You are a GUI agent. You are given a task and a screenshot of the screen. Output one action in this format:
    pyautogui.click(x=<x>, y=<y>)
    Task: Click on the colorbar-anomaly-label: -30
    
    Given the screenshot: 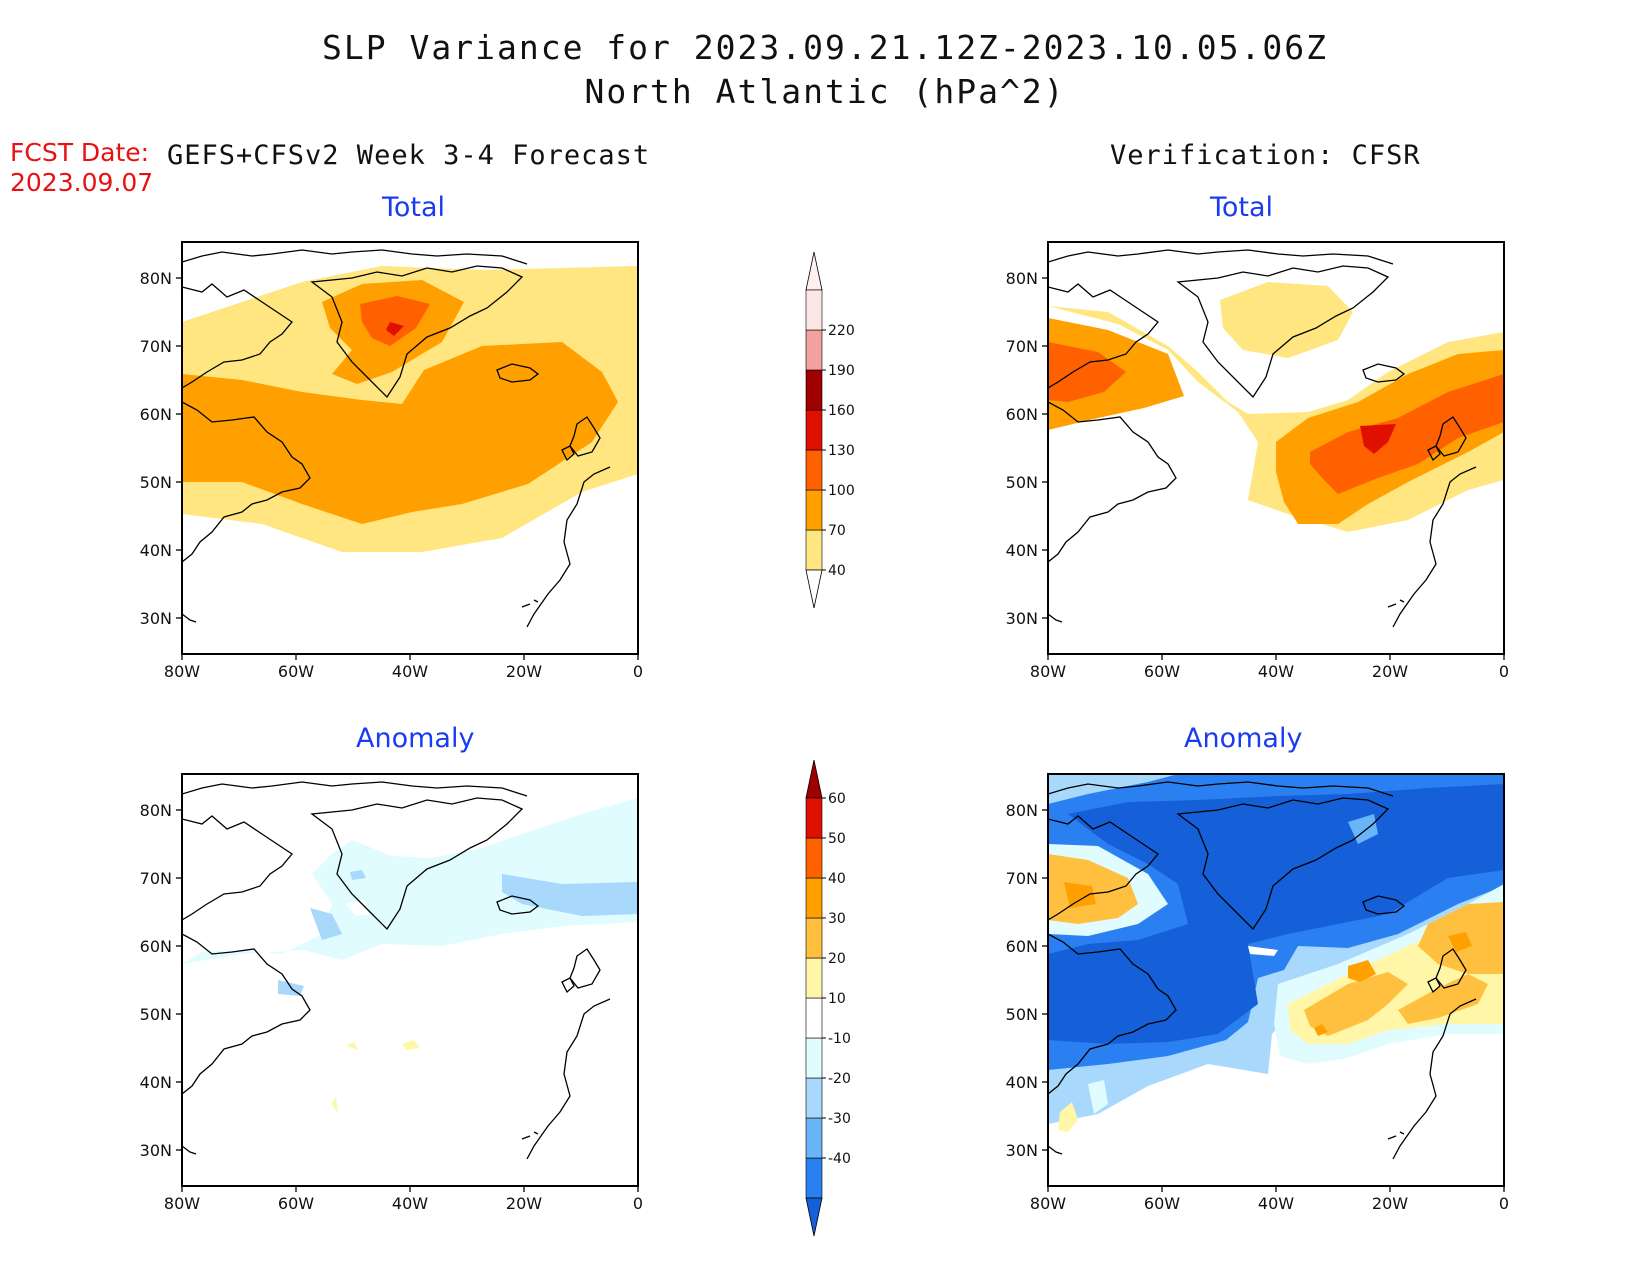 What is the action you would take?
    pyautogui.click(x=839, y=1119)
    